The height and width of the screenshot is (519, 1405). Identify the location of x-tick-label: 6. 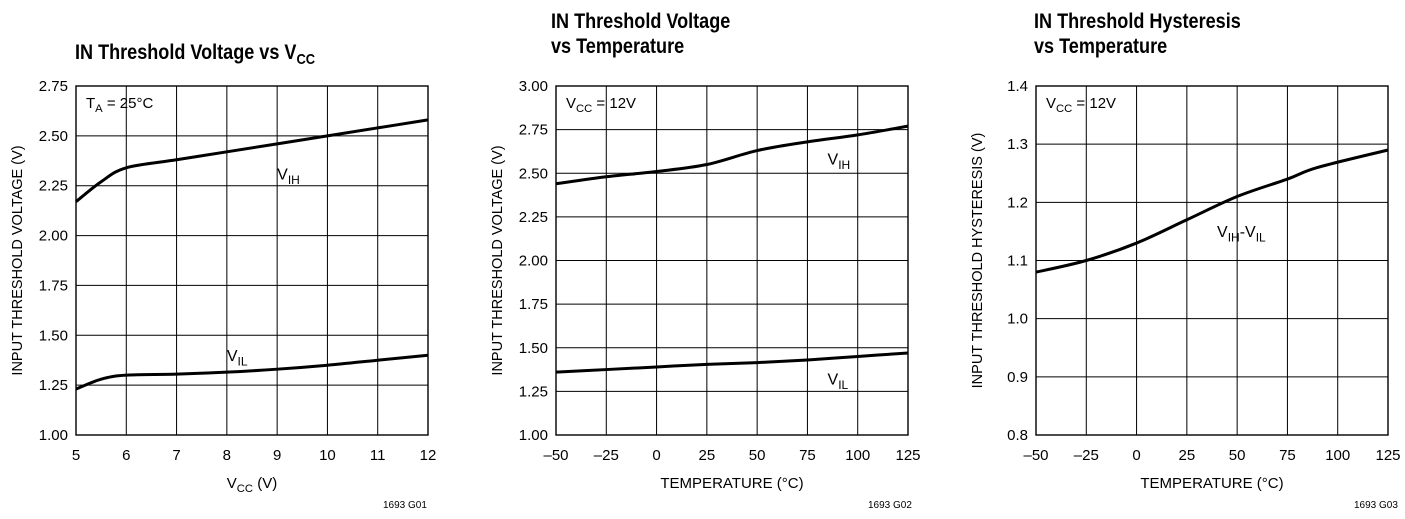
(126, 455).